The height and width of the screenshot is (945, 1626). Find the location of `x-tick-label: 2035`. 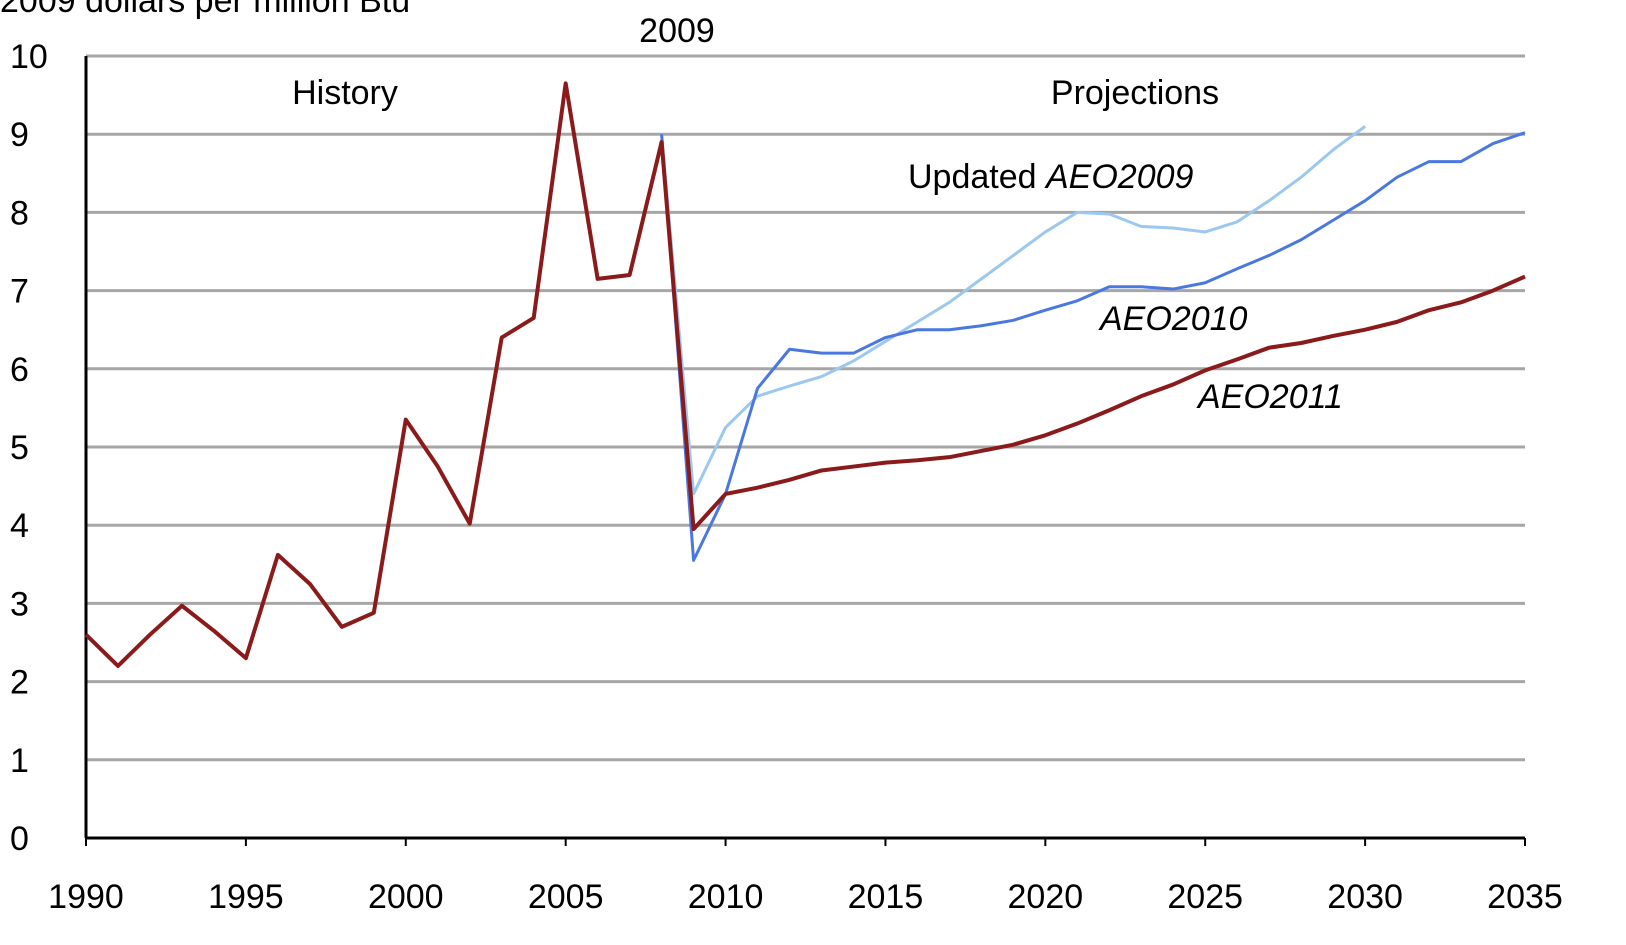

x-tick-label: 2035 is located at coordinates (1525, 897).